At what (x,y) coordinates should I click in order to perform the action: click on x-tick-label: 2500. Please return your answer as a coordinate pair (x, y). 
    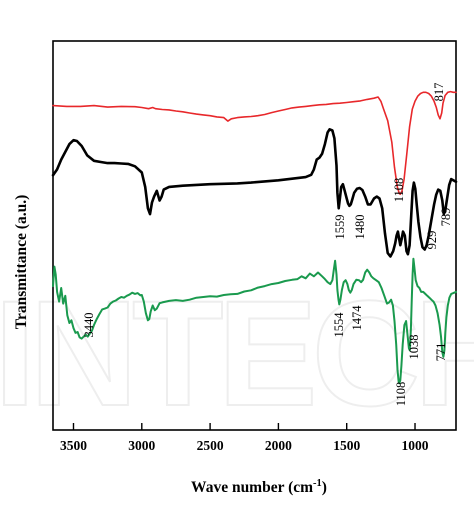
    Looking at the image, I should click on (210, 445).